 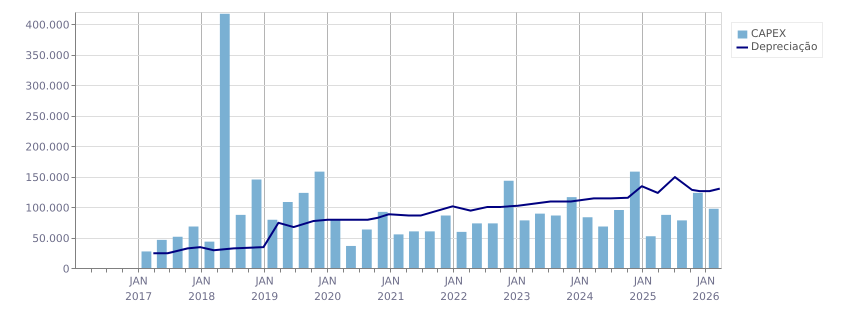 What do you see at coordinates (138, 289) in the screenshot?
I see `x-tick-label: JAN 2017` at bounding box center [138, 289].